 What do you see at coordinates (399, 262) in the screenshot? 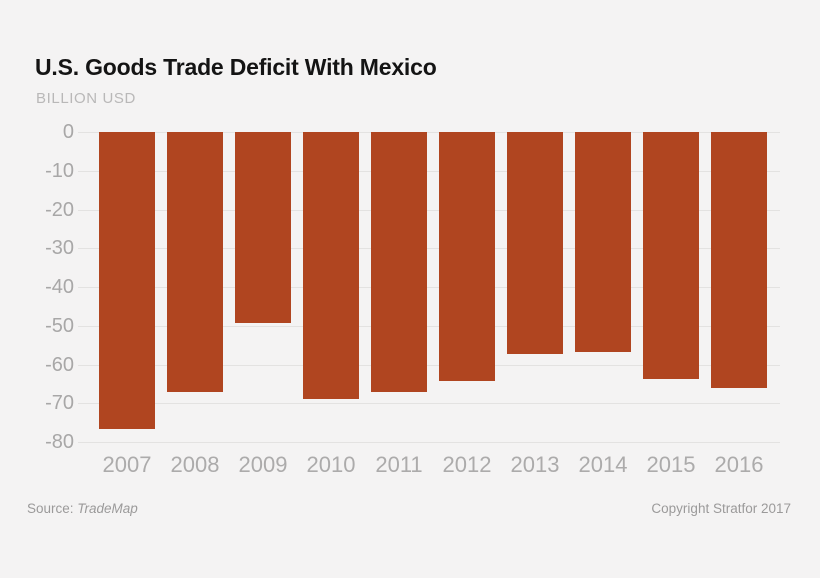
I see `bar-2011` at bounding box center [399, 262].